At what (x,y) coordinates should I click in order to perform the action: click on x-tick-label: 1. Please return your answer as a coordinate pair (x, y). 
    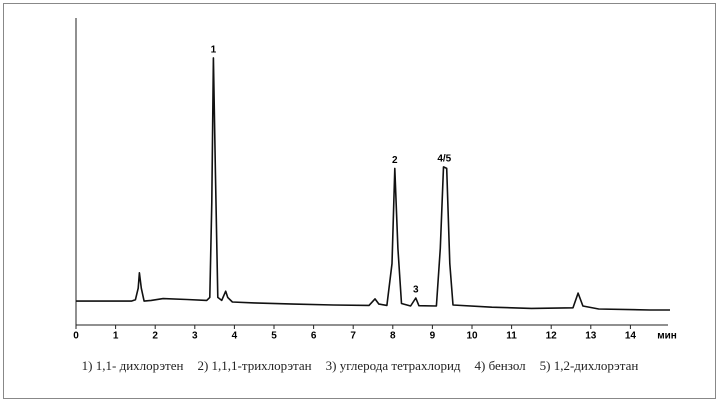
    Looking at the image, I should click on (116, 336).